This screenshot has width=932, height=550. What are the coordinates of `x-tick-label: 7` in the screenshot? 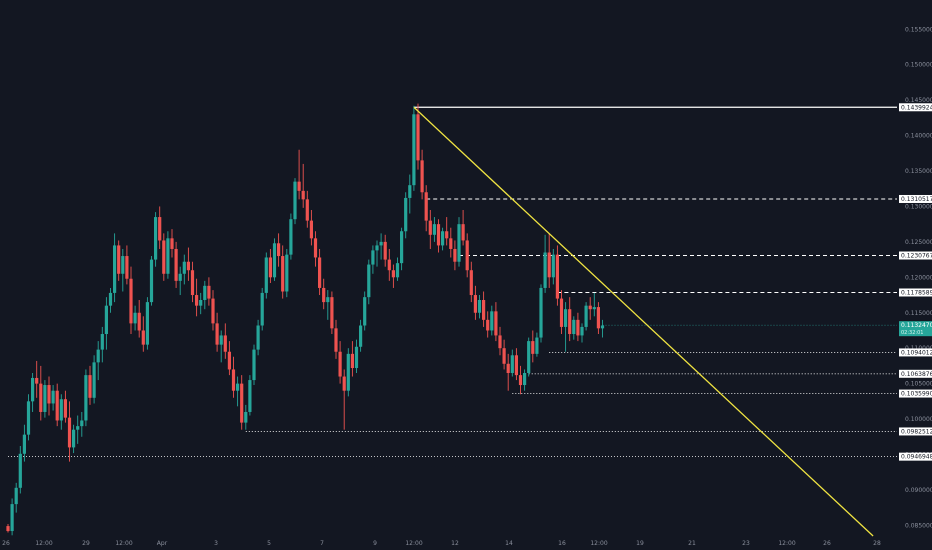 It's located at (322, 543).